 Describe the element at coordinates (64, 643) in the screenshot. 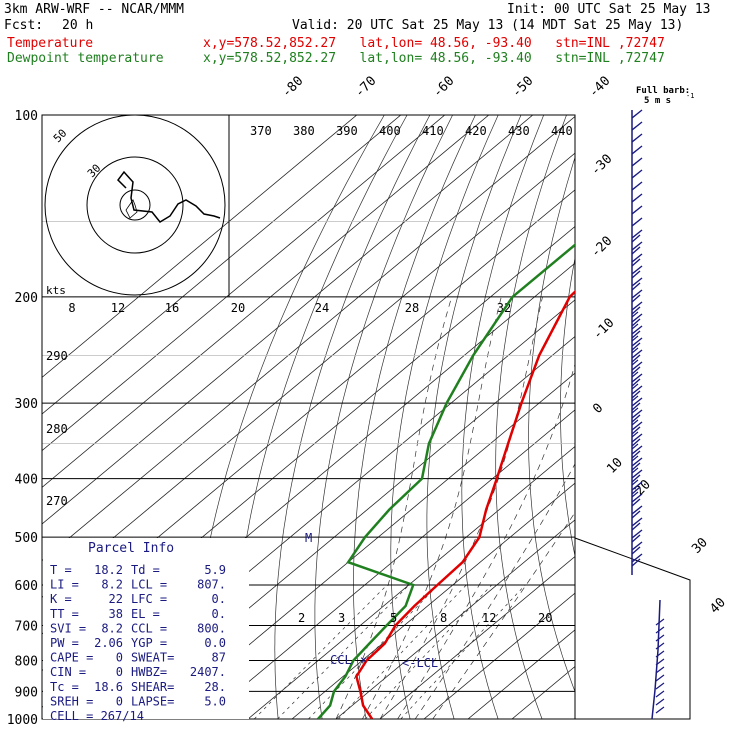

I see `parcel-label: PW =` at that location.